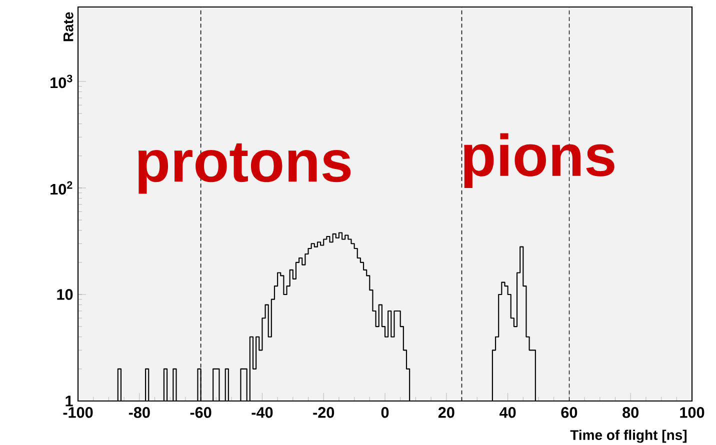 The image size is (716, 445). What do you see at coordinates (201, 412) in the screenshot?
I see `x-tick-label: -60` at bounding box center [201, 412].